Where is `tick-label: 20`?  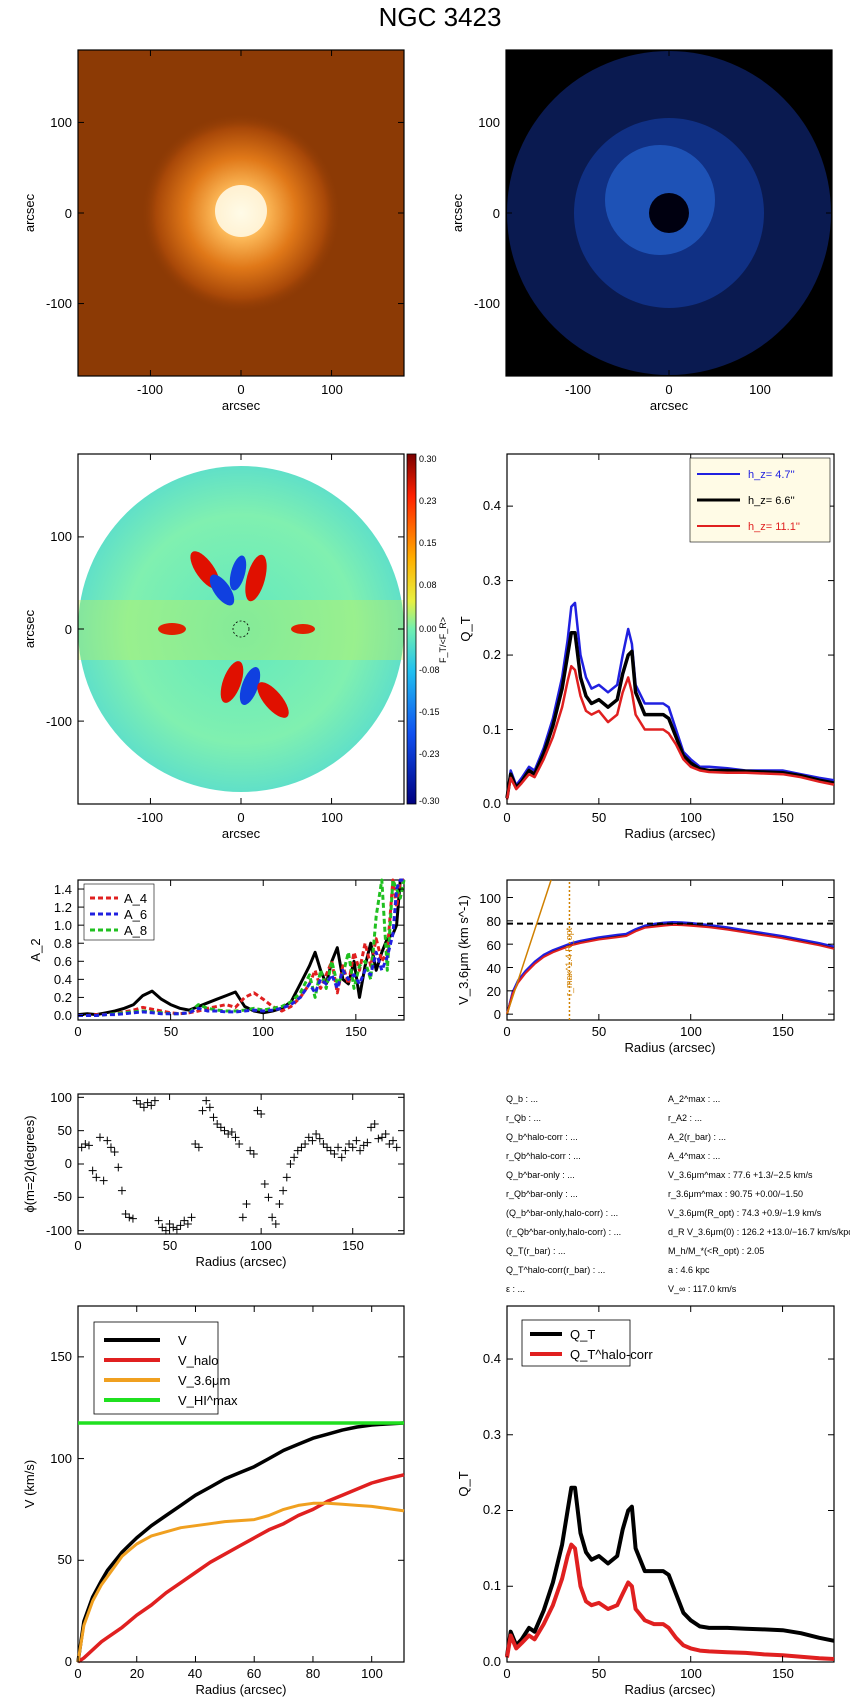 tick-label: 20 is located at coordinates (137, 1673).